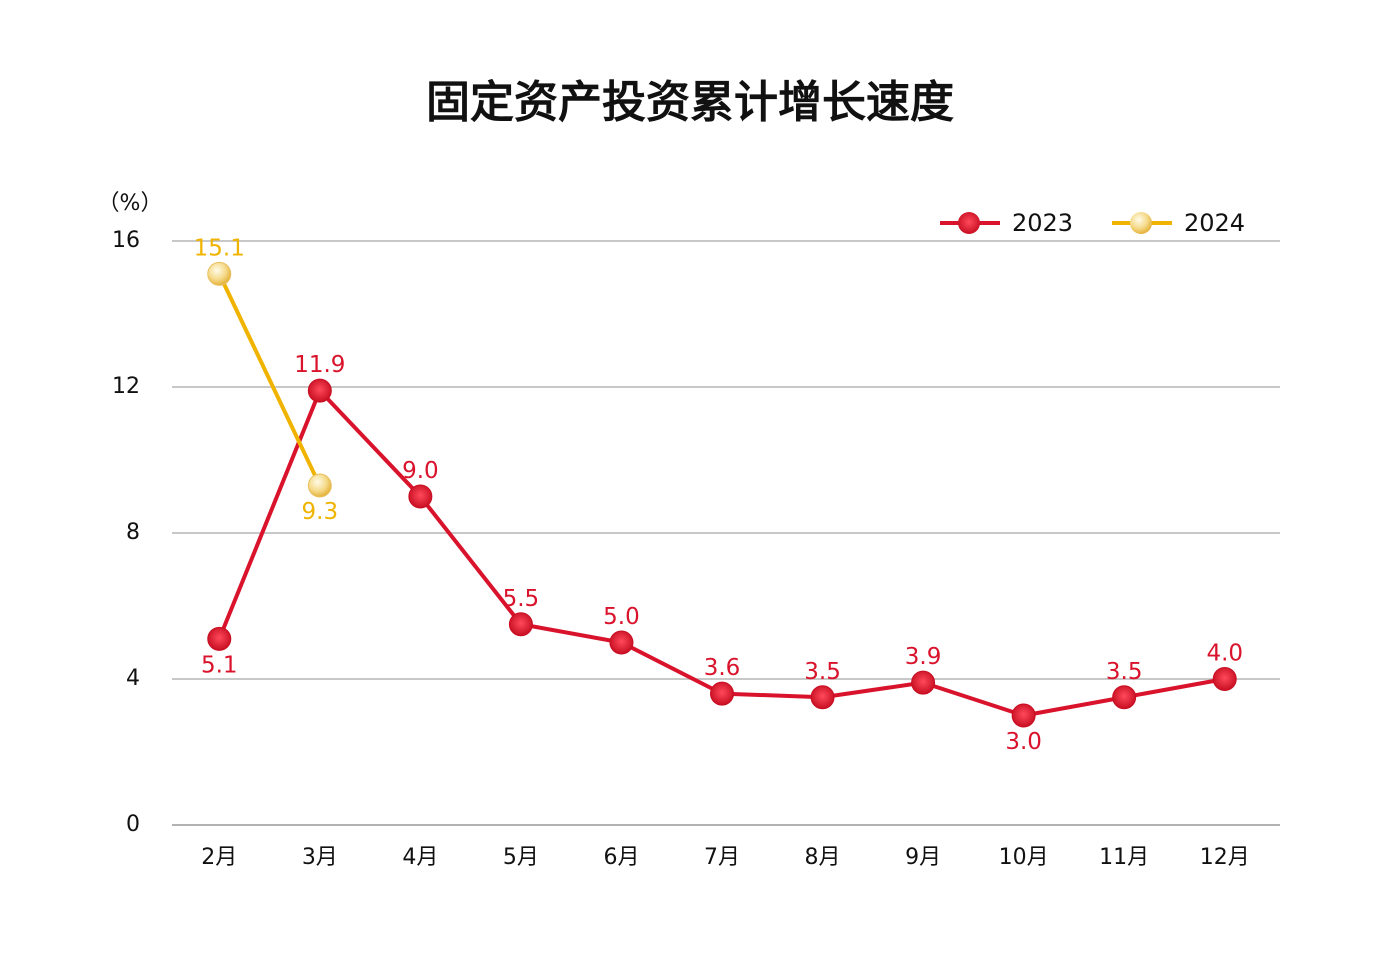 The width and height of the screenshot is (1381, 965). I want to click on x-tick-label: 9月, so click(923, 857).